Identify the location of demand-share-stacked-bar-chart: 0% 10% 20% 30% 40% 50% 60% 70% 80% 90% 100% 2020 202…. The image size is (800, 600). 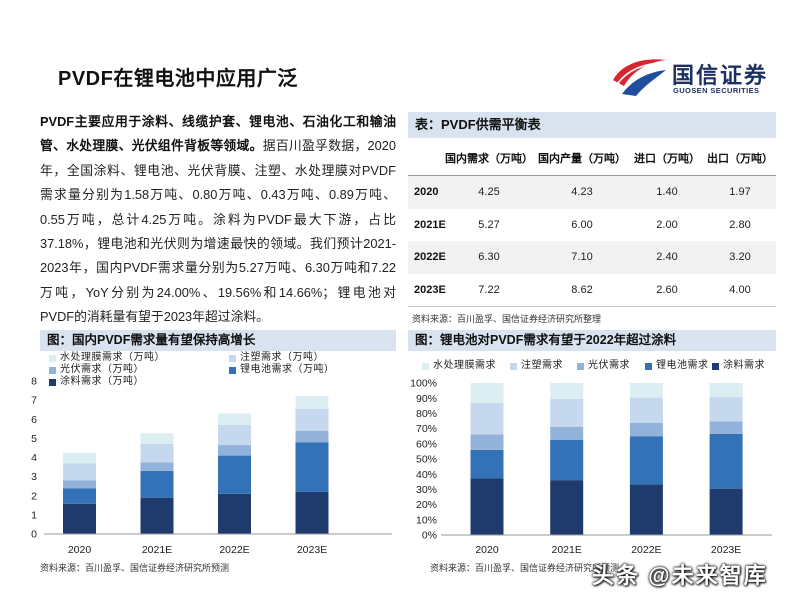
(591, 467).